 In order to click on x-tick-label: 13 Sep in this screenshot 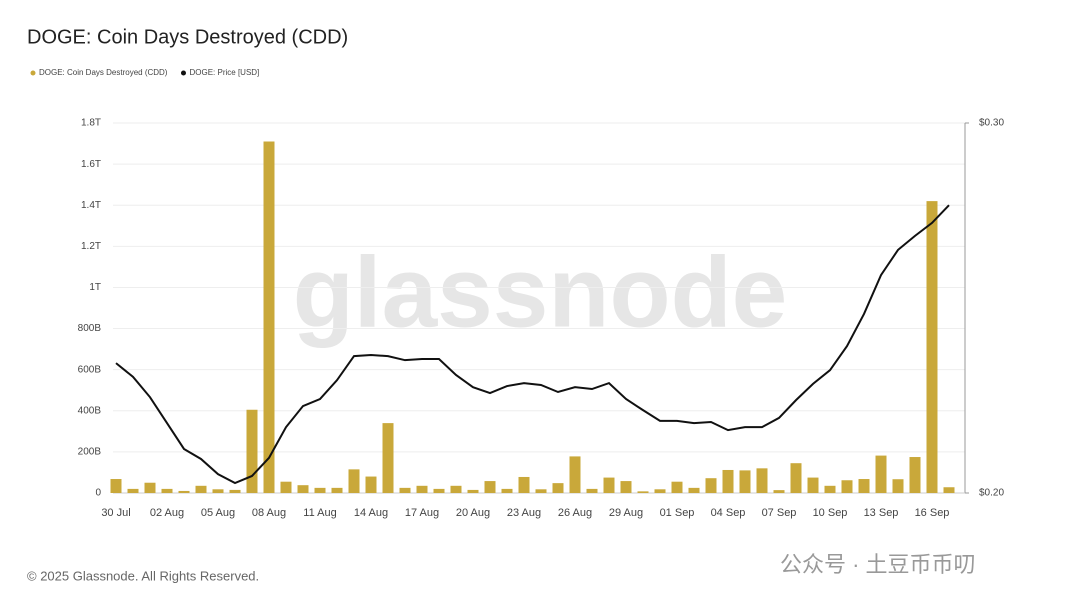, I will do `click(881, 513)`.